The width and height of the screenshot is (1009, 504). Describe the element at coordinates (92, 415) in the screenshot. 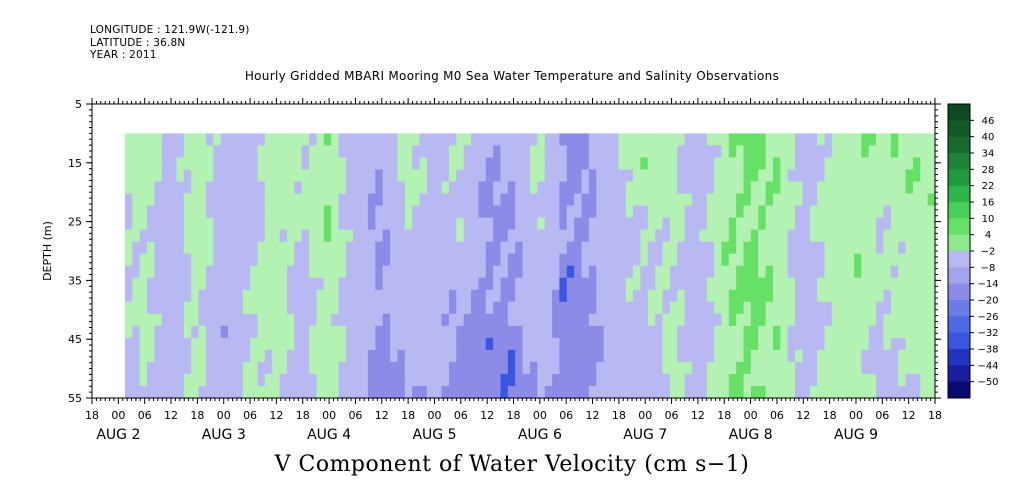

I see `x-hour-label: 18` at that location.